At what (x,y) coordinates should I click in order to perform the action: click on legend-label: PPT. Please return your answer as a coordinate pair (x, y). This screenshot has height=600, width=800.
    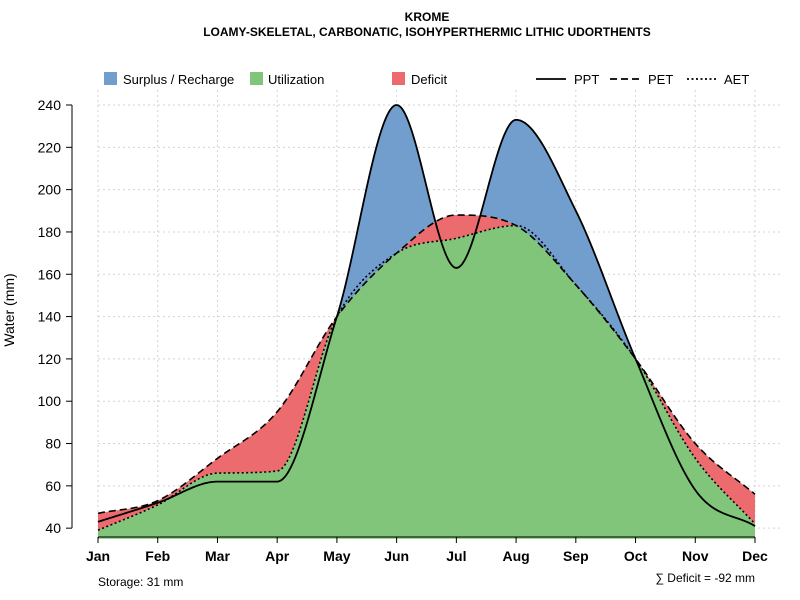
    Looking at the image, I should click on (586, 79).